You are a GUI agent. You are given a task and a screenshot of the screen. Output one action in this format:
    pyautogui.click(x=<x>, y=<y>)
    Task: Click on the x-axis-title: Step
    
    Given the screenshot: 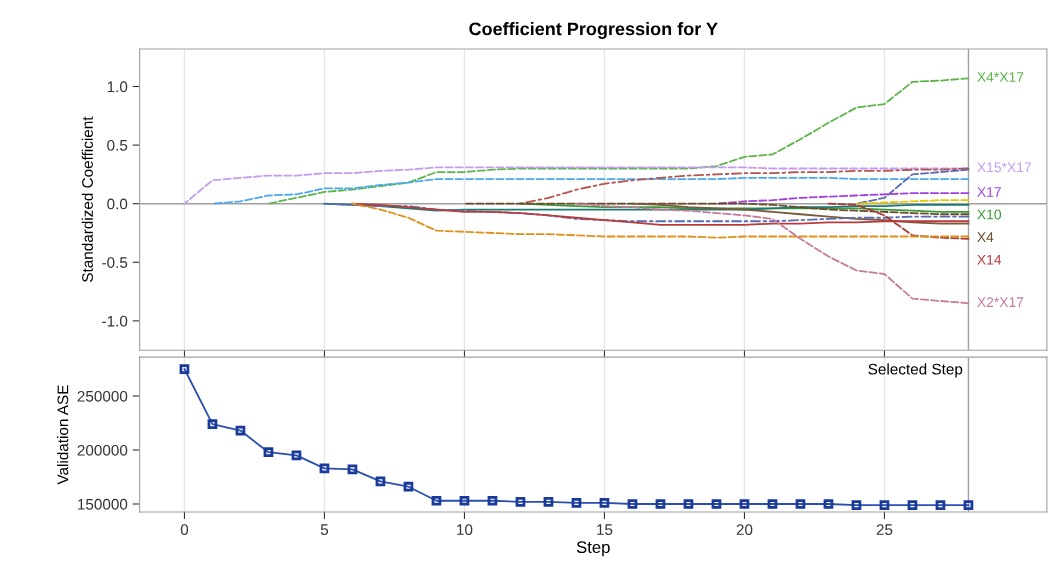 What is the action you would take?
    pyautogui.click(x=593, y=549)
    